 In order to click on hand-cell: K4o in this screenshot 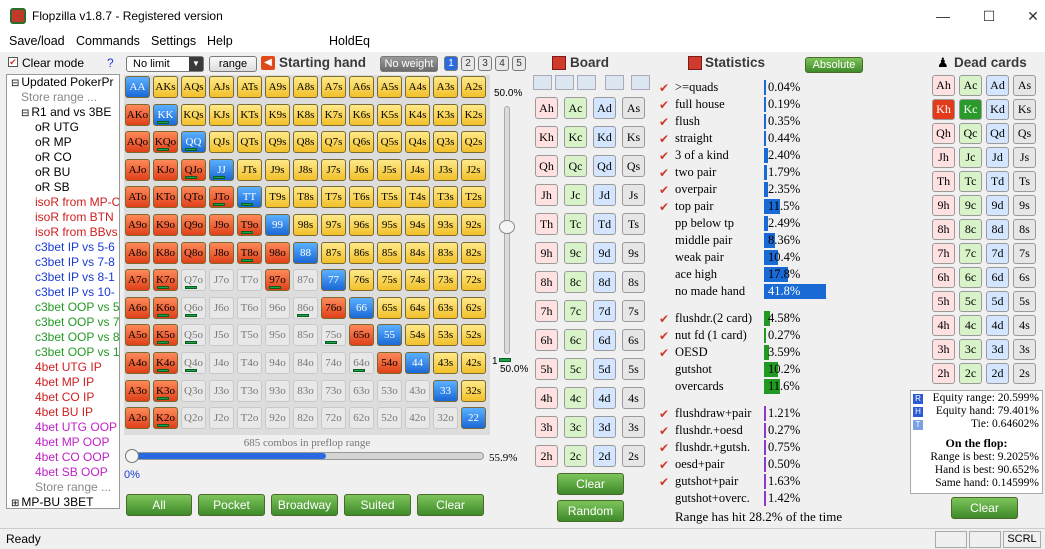, I will do `click(165, 363)`.